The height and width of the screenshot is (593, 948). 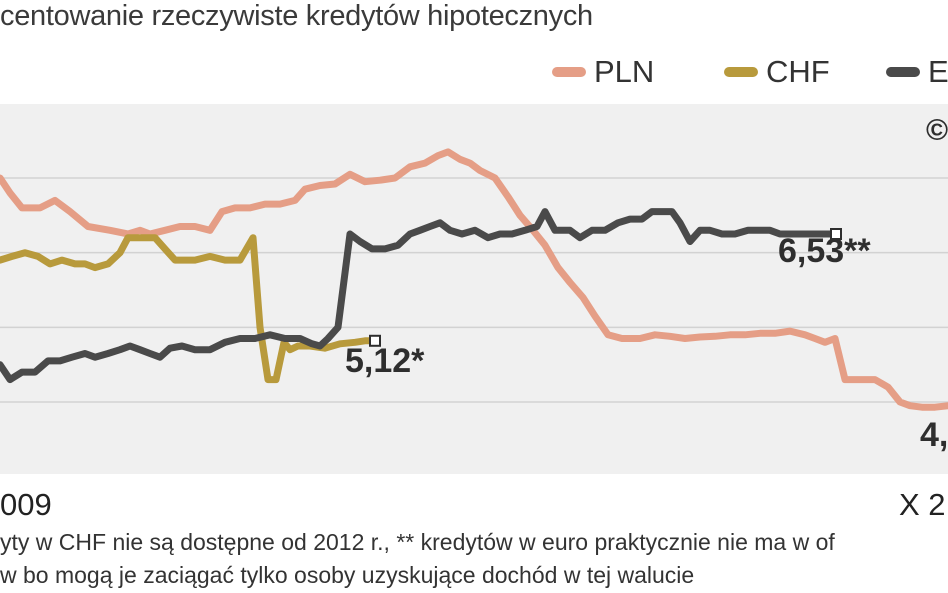 What do you see at coordinates (937, 130) in the screenshot?
I see `copyright-mark: ©` at bounding box center [937, 130].